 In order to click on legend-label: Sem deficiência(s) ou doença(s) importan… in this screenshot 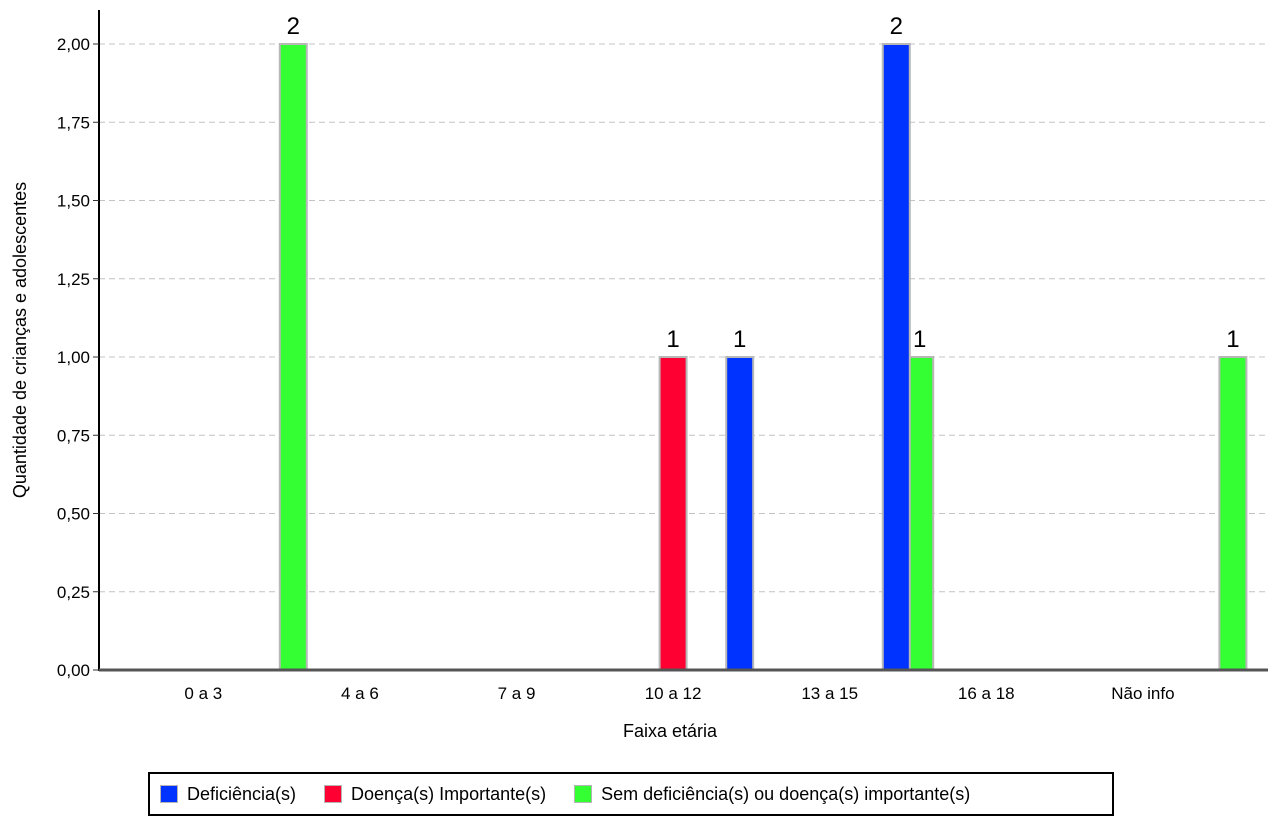, I will do `click(786, 793)`.